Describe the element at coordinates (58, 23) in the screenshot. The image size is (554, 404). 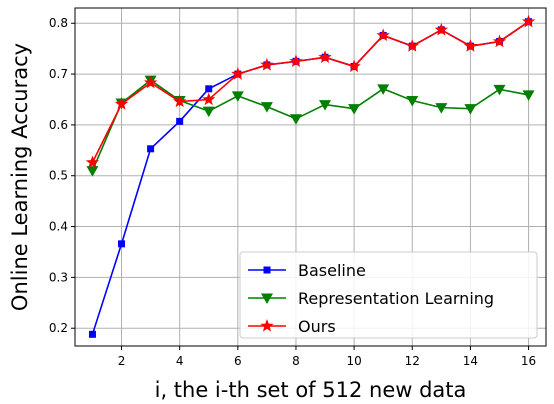
I see `y-tick-label: 0.8` at that location.